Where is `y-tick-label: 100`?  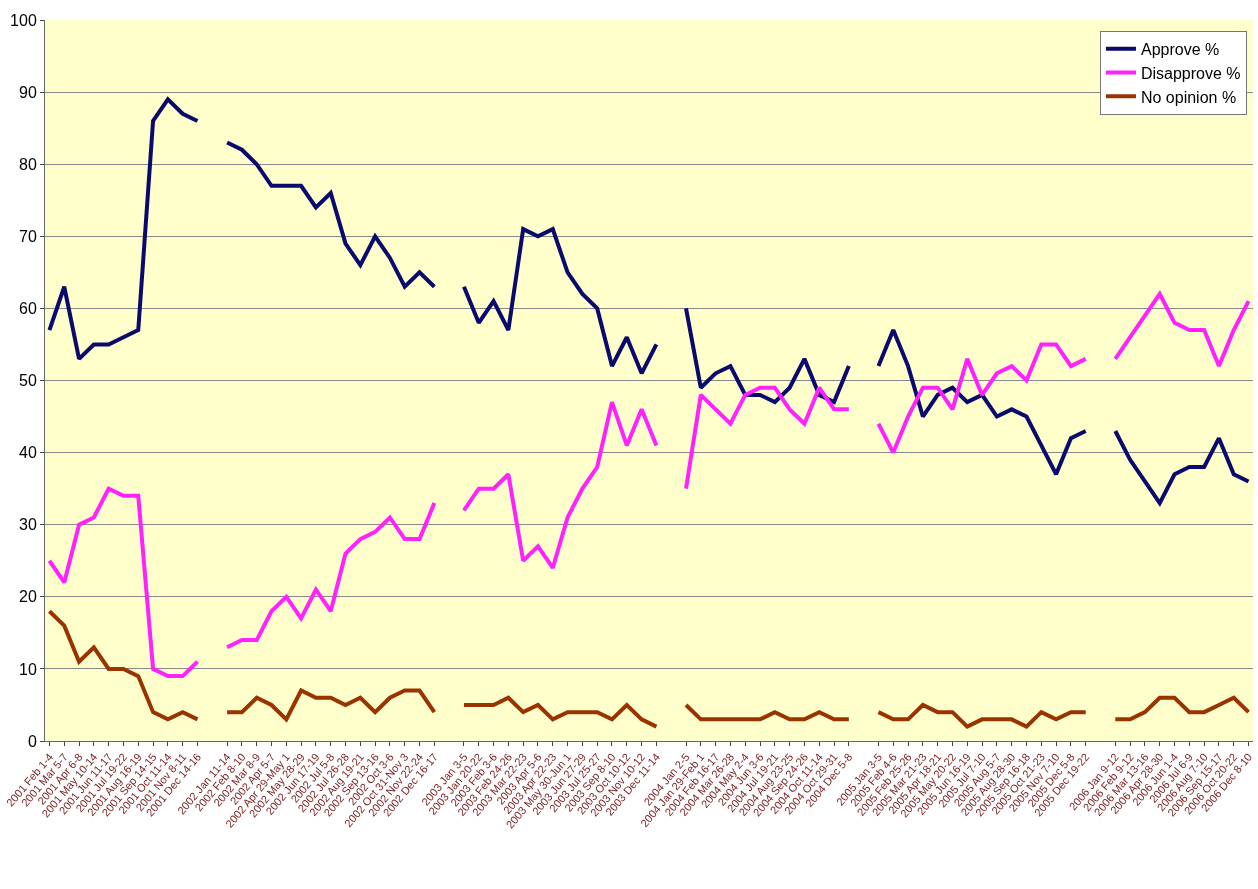
y-tick-label: 100 is located at coordinates (23, 20).